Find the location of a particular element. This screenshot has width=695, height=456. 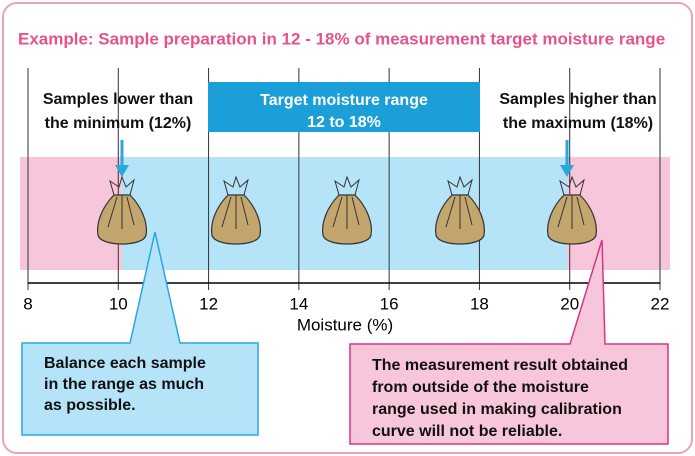

target-text: Target moisture range is located at coordinates (344, 100).